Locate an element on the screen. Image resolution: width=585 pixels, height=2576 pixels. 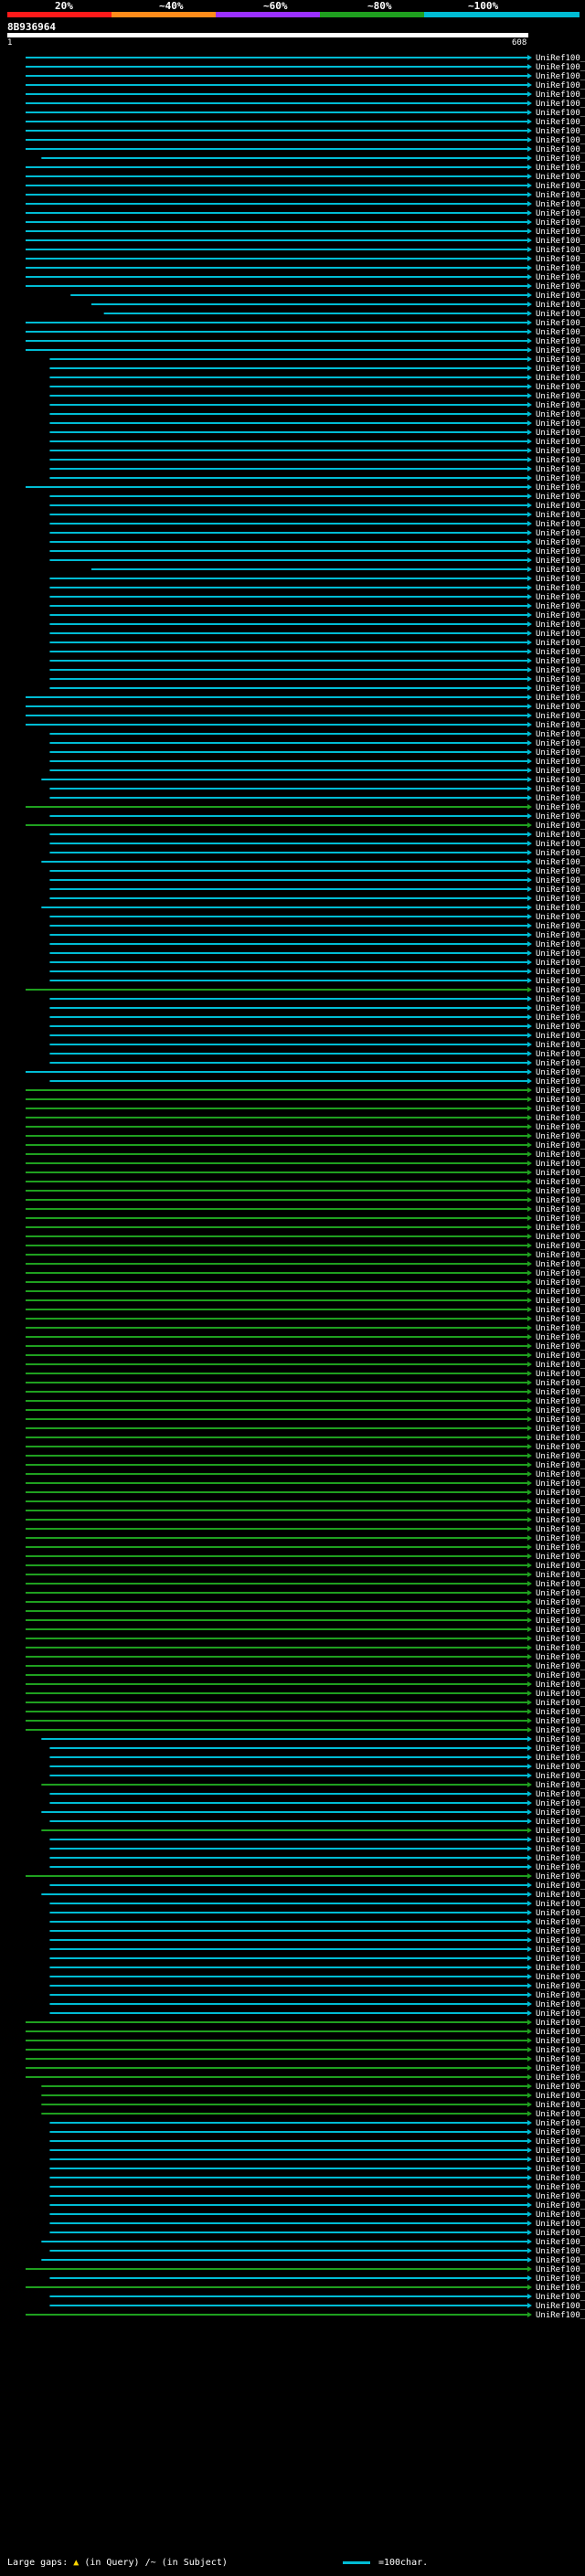
hit-label: UniRef100_C7NB51 is located at coordinates (561, 2123).